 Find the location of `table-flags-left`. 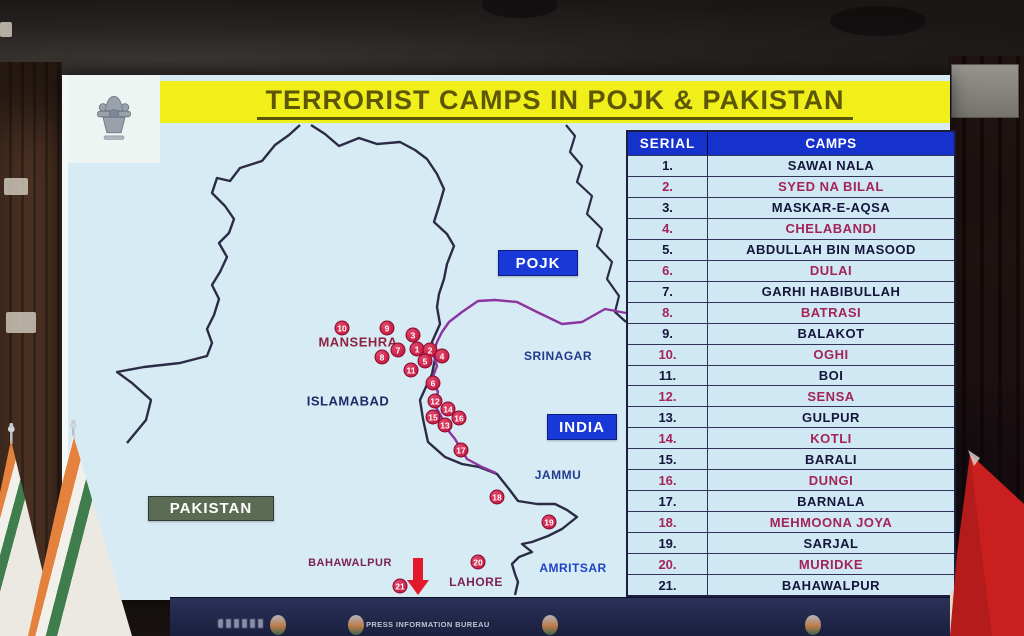

table-flags-left is located at coordinates (75, 527).